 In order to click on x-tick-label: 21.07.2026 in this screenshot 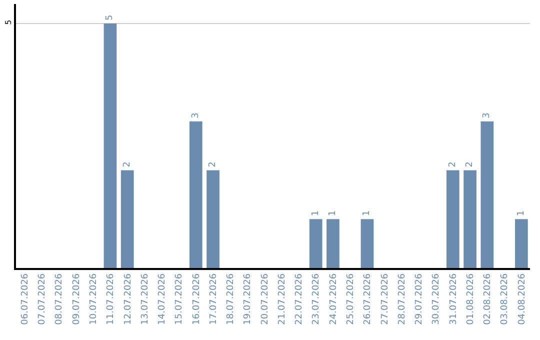, I will do `click(282, 299)`.